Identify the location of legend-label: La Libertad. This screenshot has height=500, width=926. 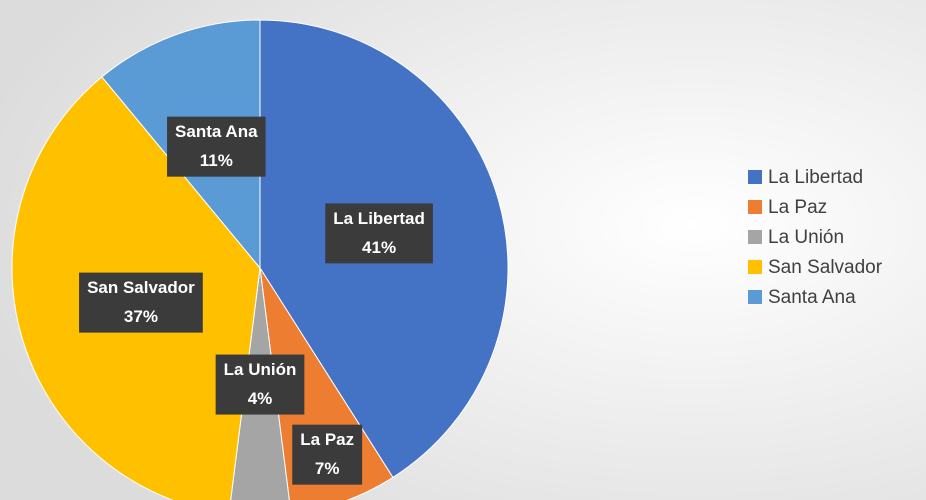
(815, 177).